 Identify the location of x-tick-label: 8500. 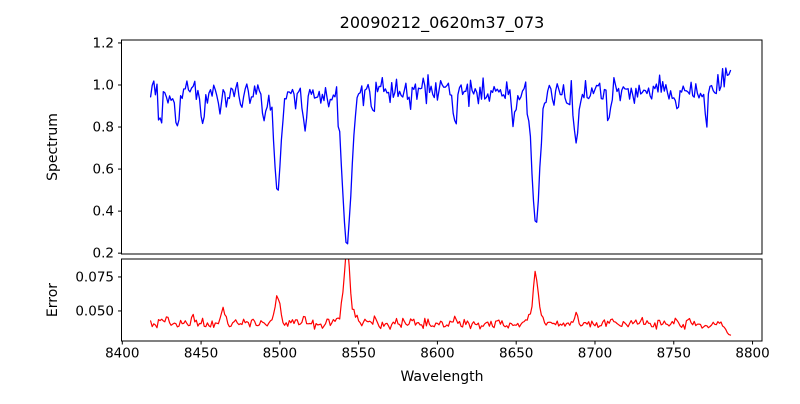
(280, 354).